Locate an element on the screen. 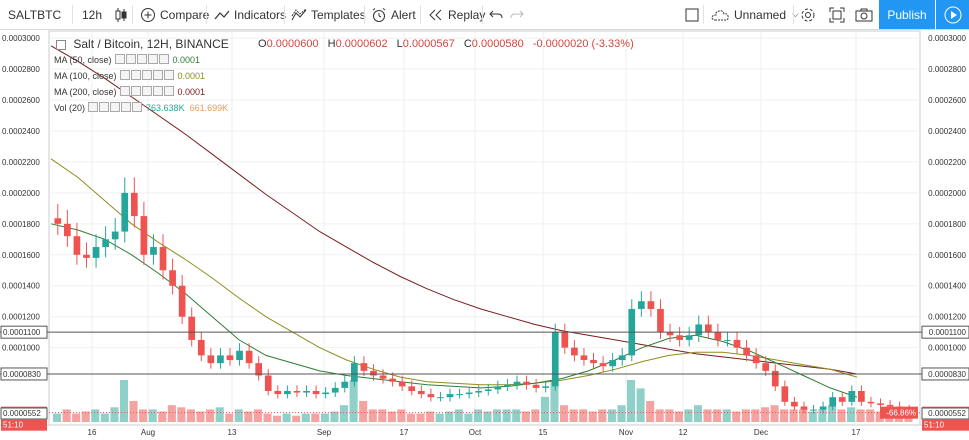 The width and height of the screenshot is (969, 440). alert-label: Alert is located at coordinates (403, 14).